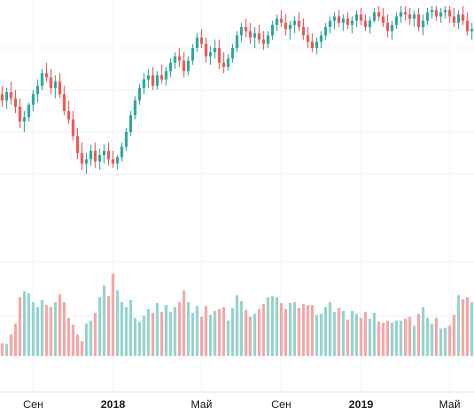 This screenshot has width=474, height=414. What do you see at coordinates (281, 405) in the screenshot?
I see `x-tick-label: Сен` at bounding box center [281, 405].